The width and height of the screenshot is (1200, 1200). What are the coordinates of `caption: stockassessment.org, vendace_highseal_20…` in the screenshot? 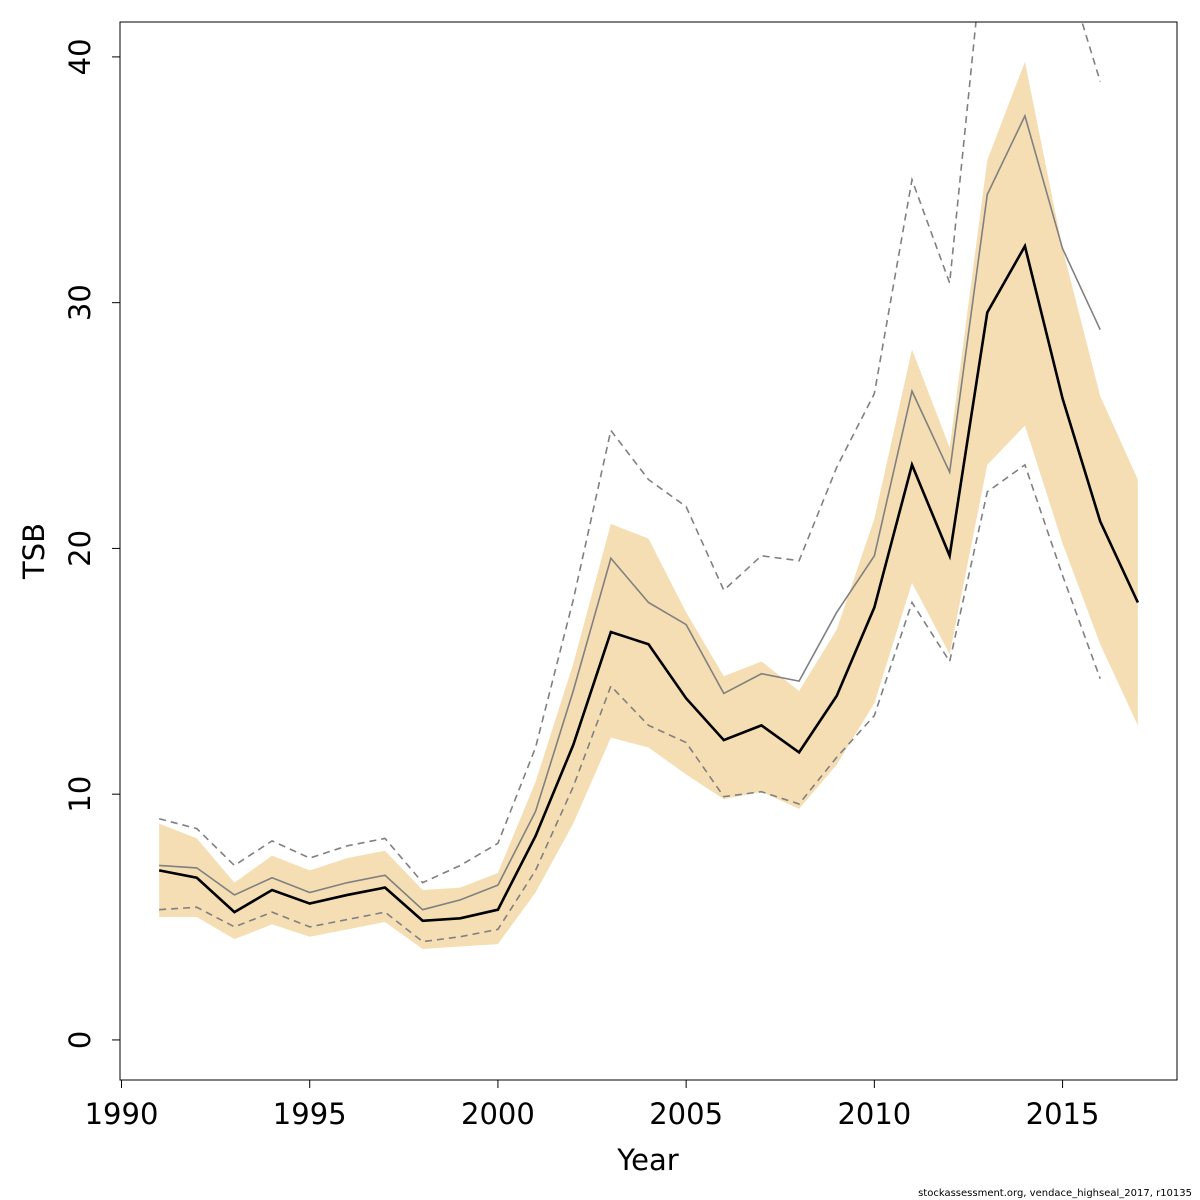 It's located at (1055, 1193).